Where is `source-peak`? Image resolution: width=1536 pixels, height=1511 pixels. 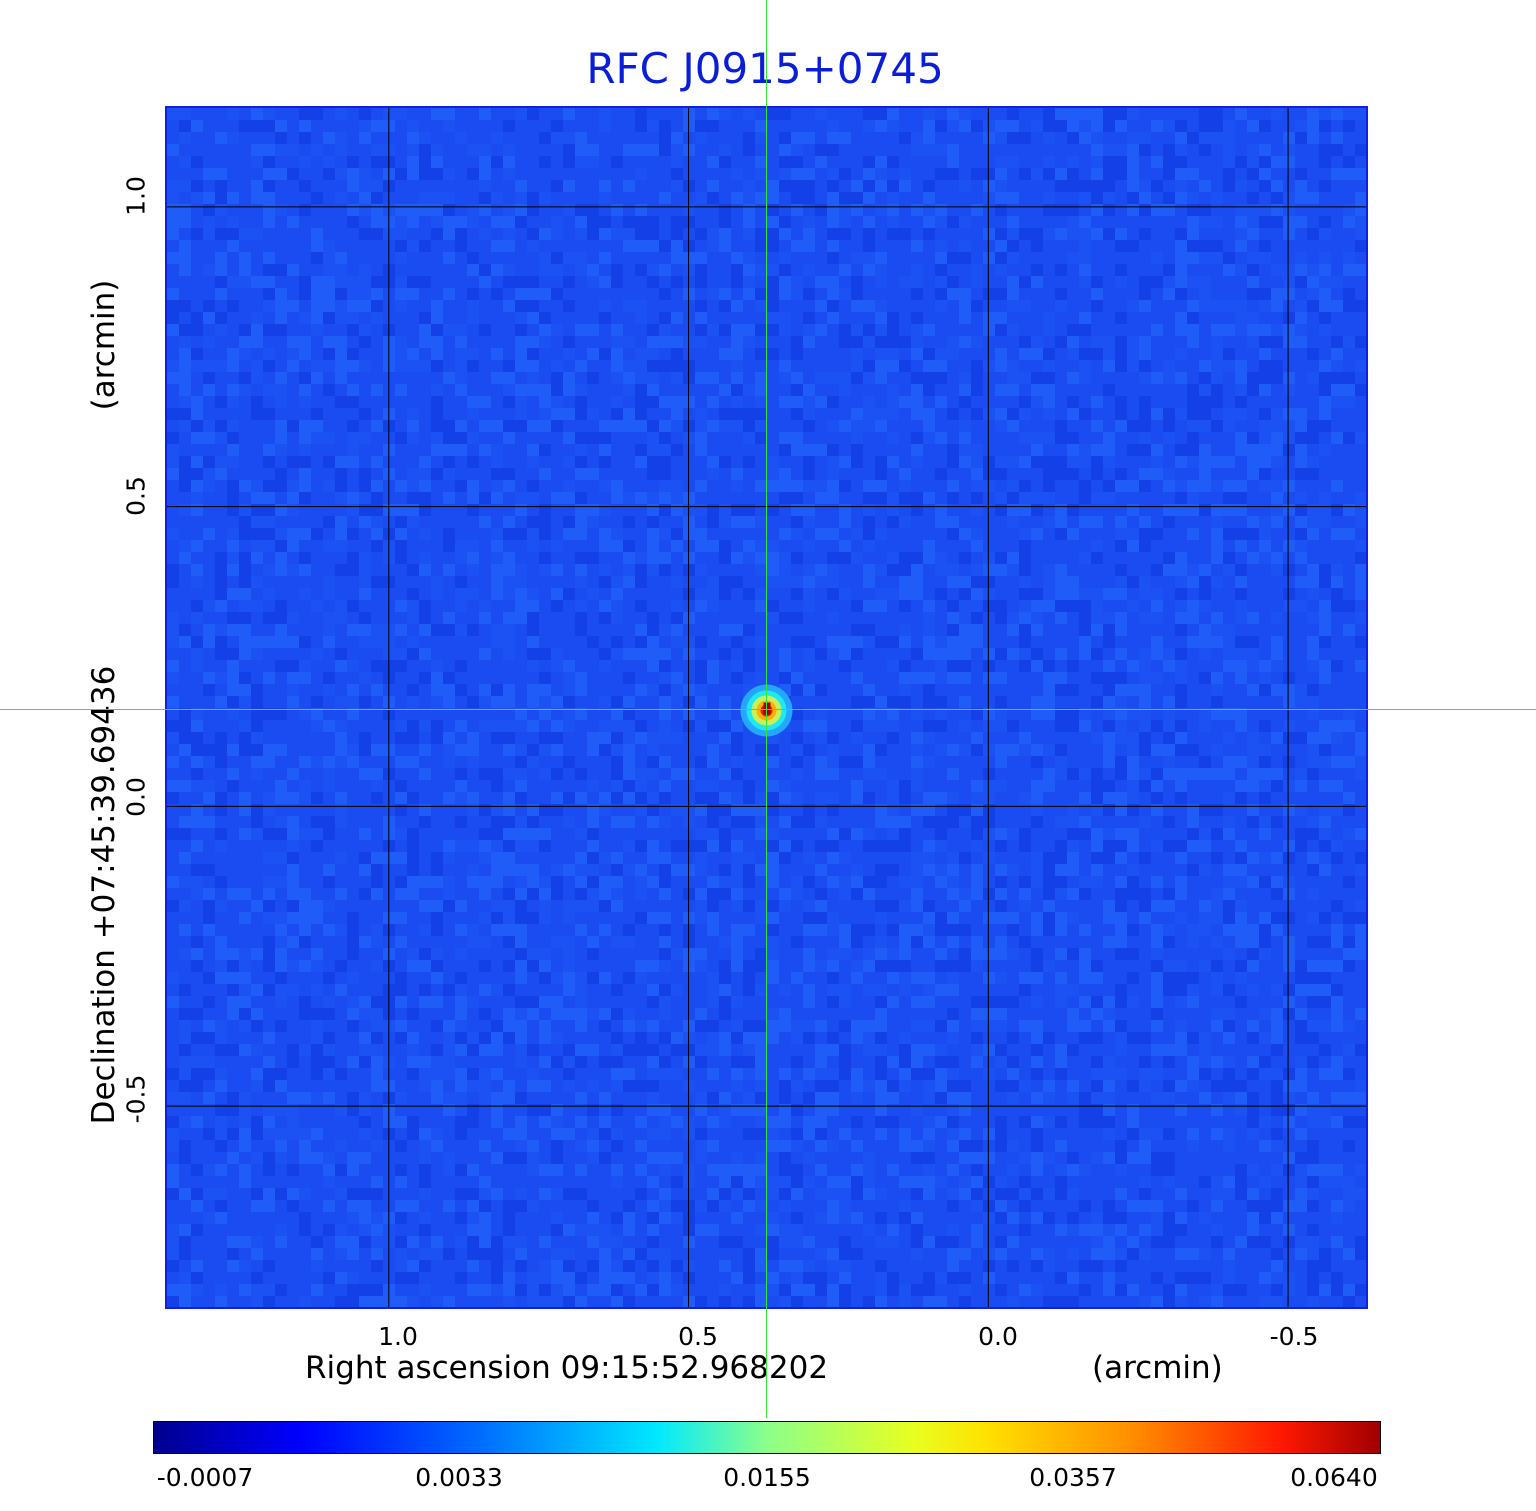
source-peak is located at coordinates (767, 708).